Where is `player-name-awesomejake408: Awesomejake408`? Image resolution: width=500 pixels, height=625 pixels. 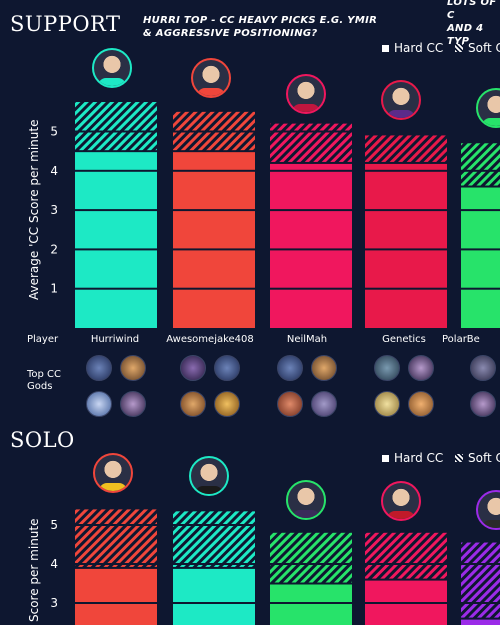 player-name-awesomejake408: Awesomejake408 is located at coordinates (210, 339).